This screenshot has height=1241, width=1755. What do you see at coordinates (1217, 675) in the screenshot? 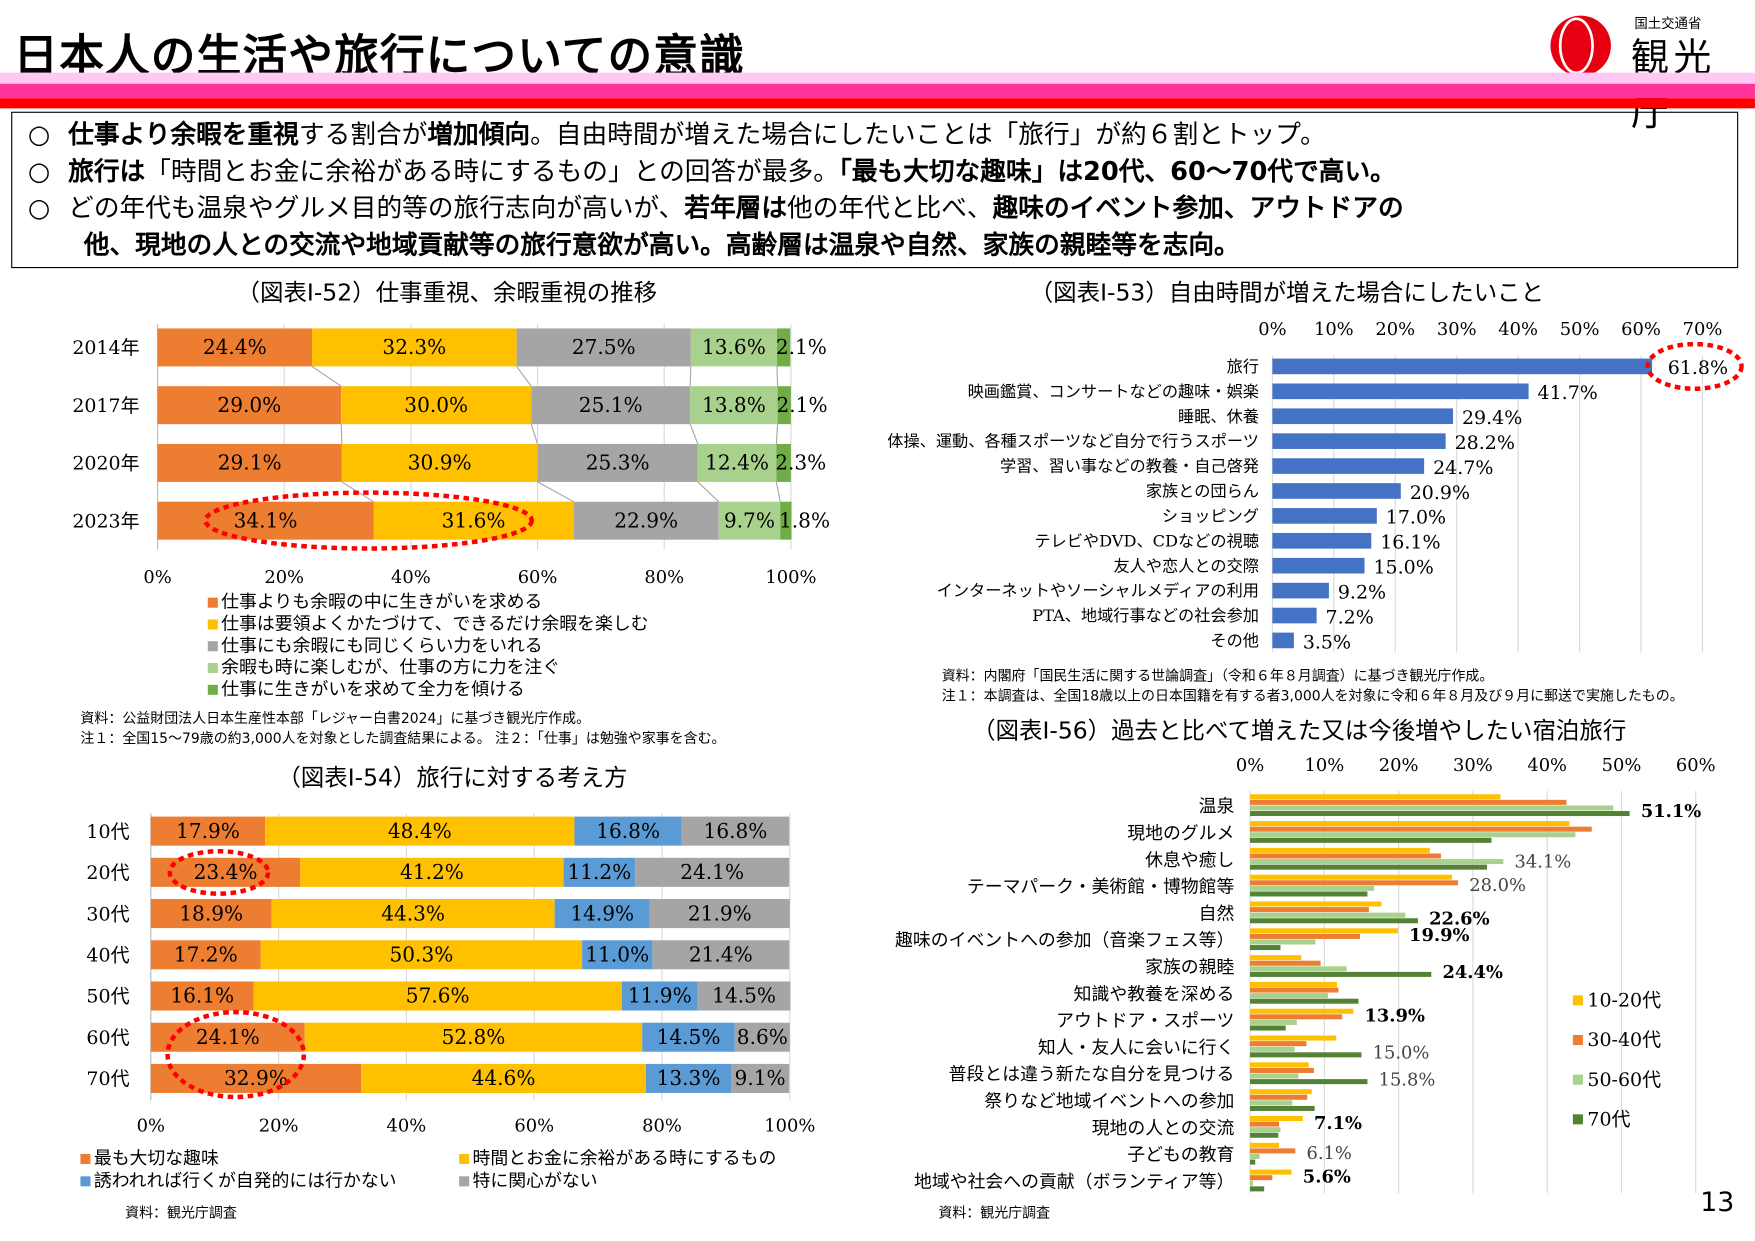
I see `source-note-i53: 資料：内閣府「国民生活に関する世論調査」（令和６年８月調査）に基づき観光庁作成。` at bounding box center [1217, 675].